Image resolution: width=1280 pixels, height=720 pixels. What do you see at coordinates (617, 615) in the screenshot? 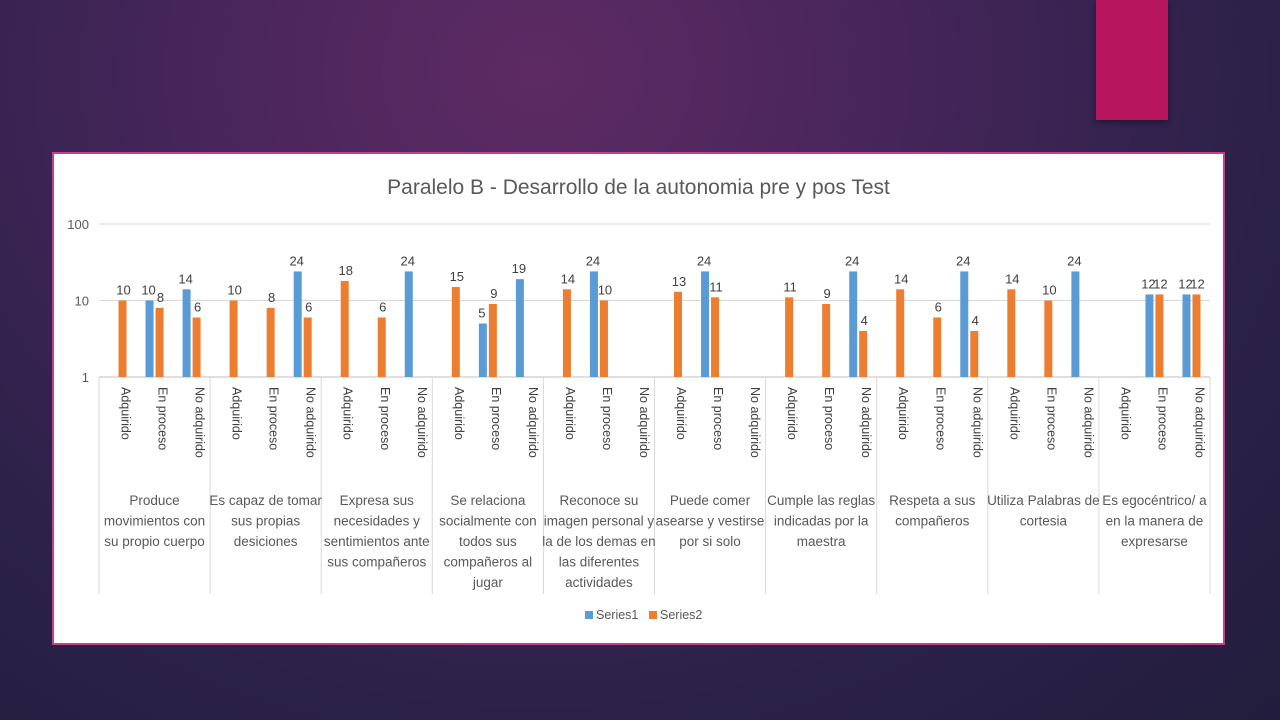
I see `legend-label-series1: Series1` at bounding box center [617, 615].